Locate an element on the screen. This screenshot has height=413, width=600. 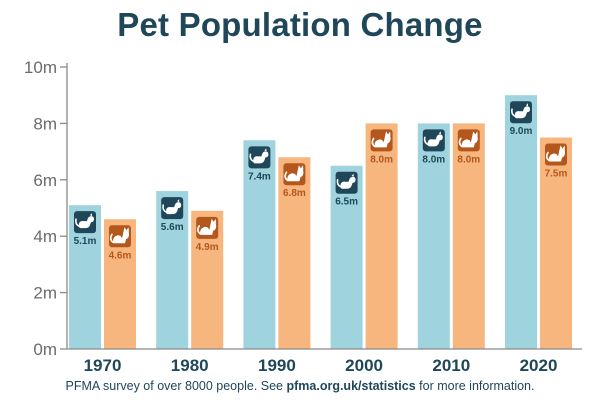
y-tick-label: 10m is located at coordinates (40, 67).